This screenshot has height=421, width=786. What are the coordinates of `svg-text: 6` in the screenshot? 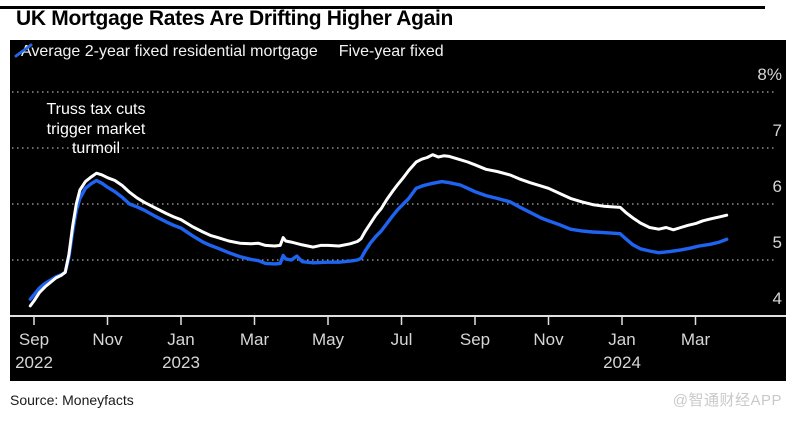 It's located at (777, 186).